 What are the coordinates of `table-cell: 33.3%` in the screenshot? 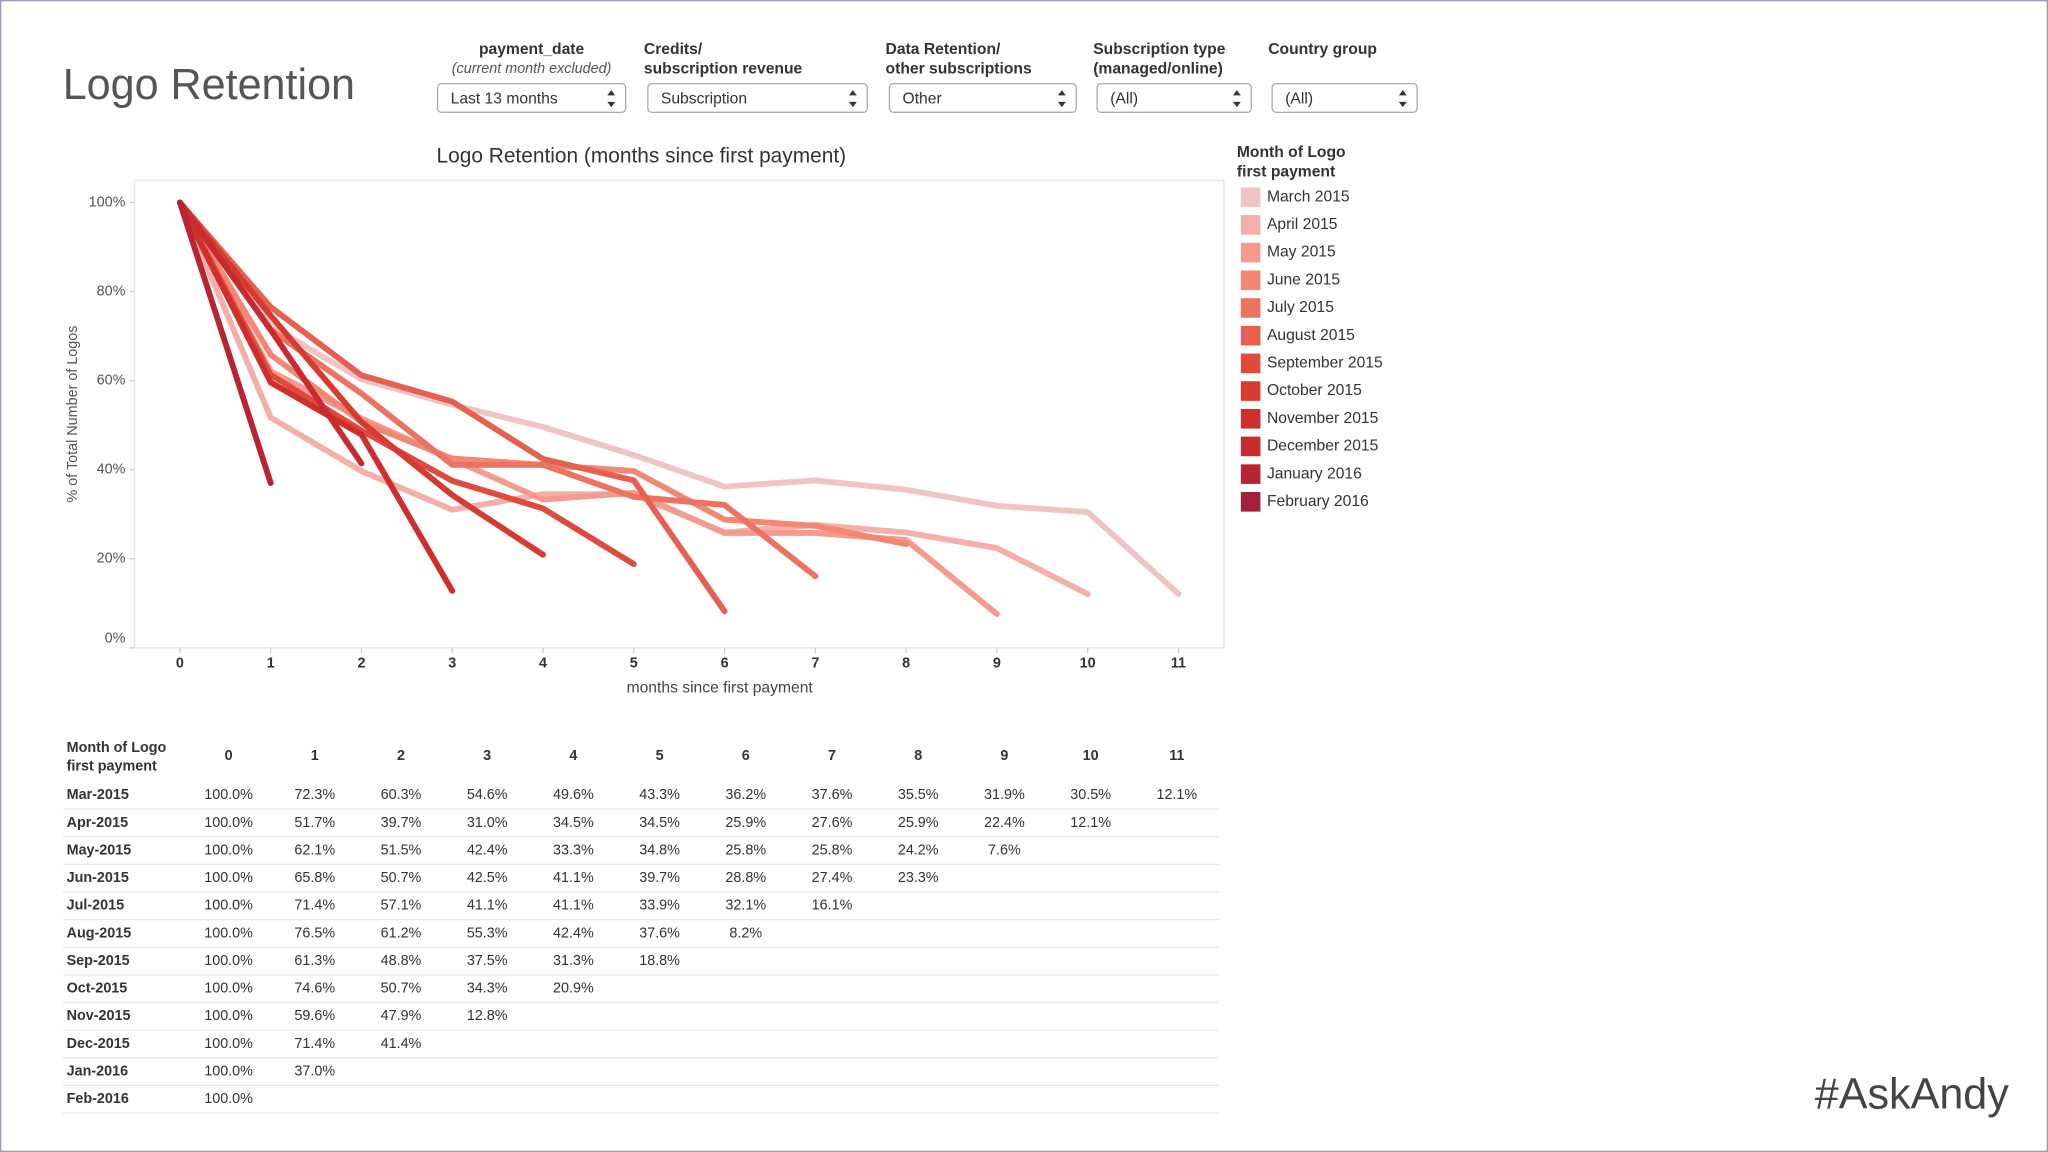 It's located at (573, 850).